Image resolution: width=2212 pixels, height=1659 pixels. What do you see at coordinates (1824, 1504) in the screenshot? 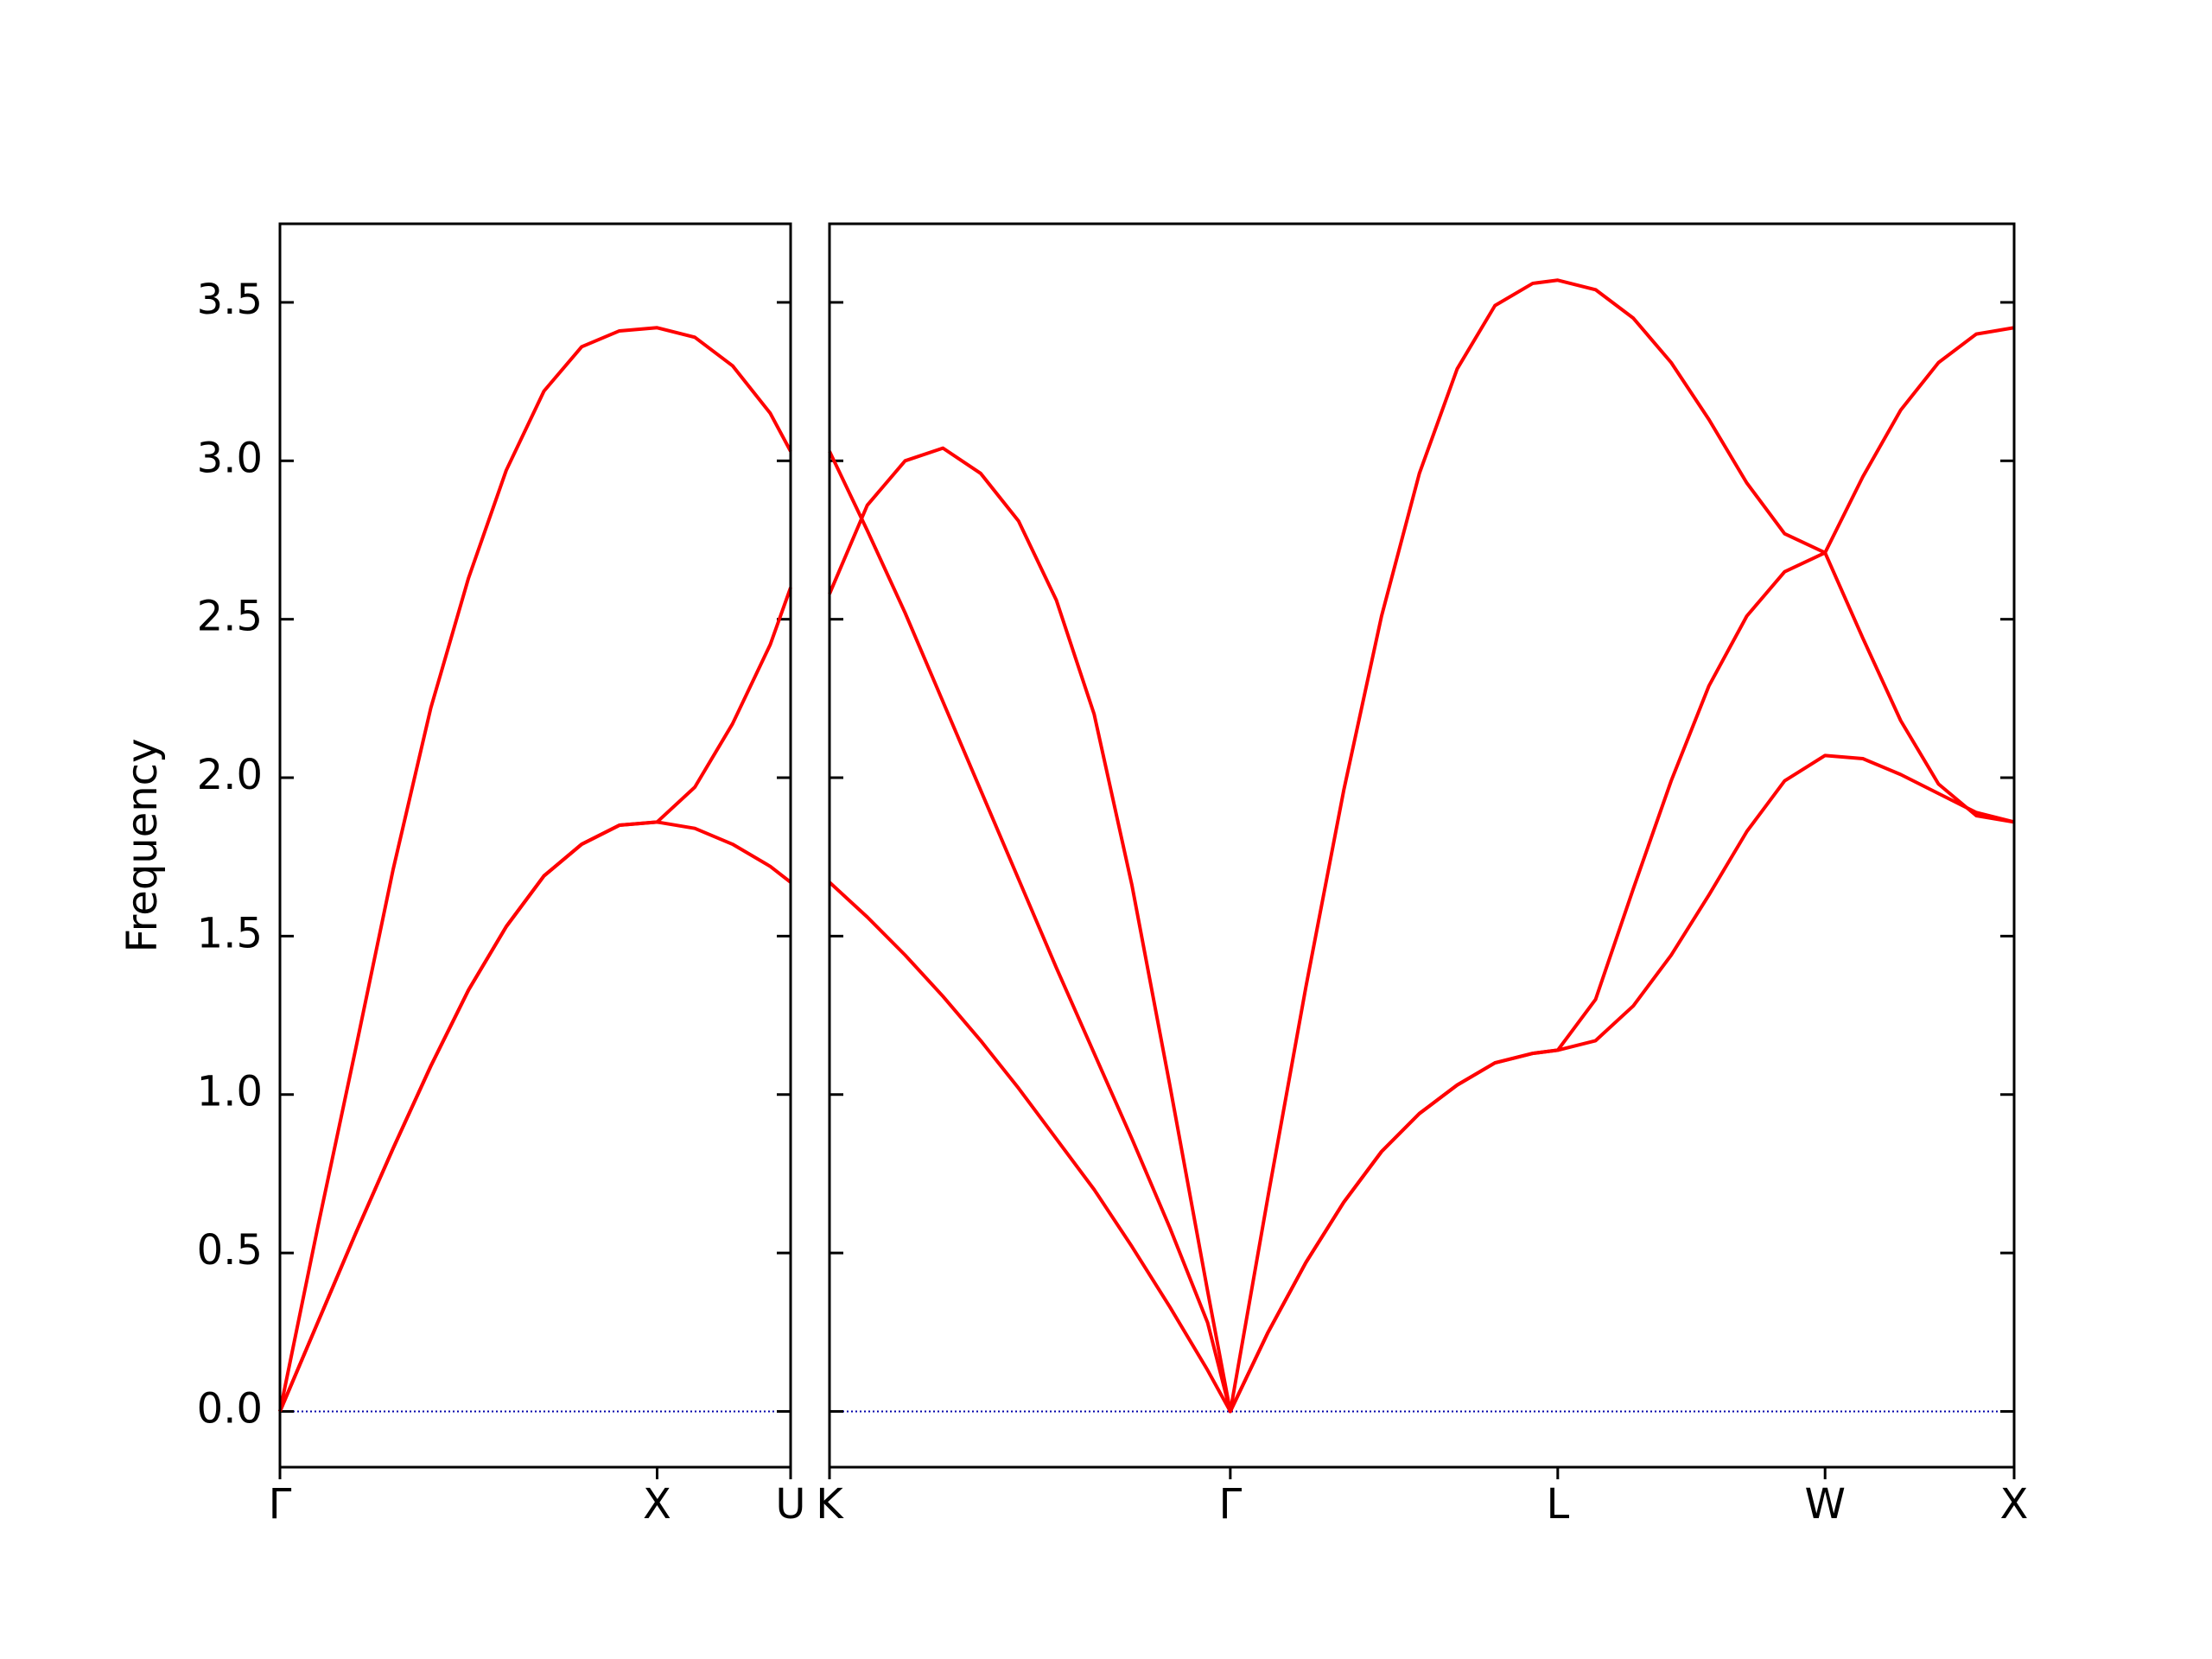
I see `x-tick-label: W` at bounding box center [1824, 1504].